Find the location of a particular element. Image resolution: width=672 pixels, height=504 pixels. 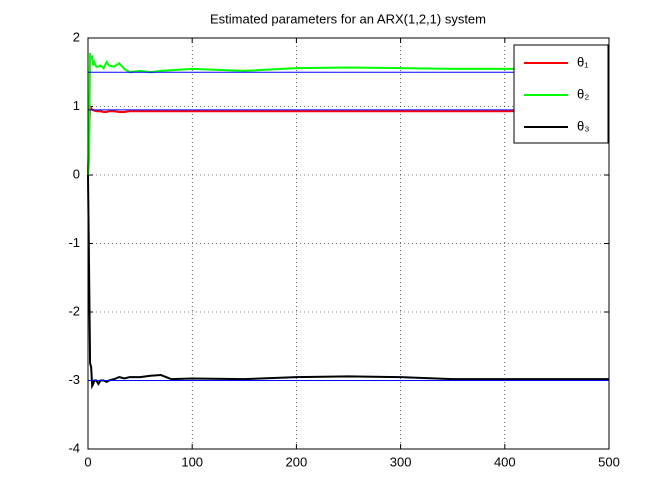

y-tick-label: -2 is located at coordinates (74, 310).